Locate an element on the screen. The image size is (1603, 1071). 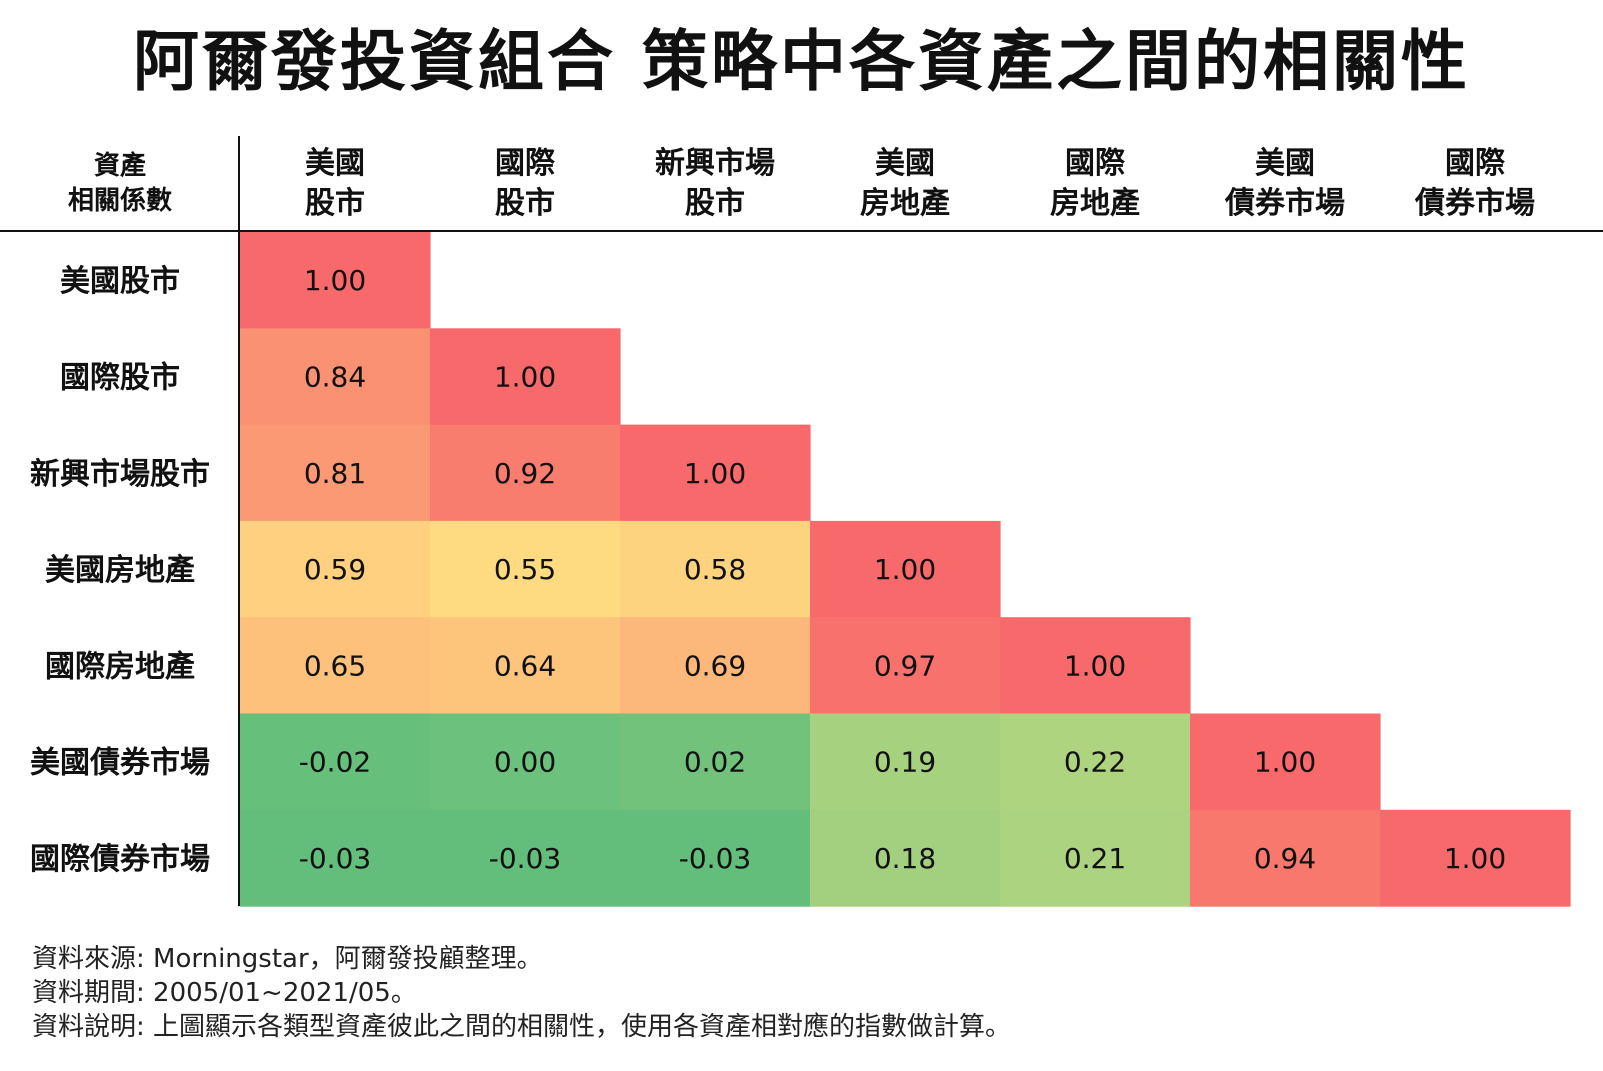
cell-r5-c4 is located at coordinates (1095, 762).